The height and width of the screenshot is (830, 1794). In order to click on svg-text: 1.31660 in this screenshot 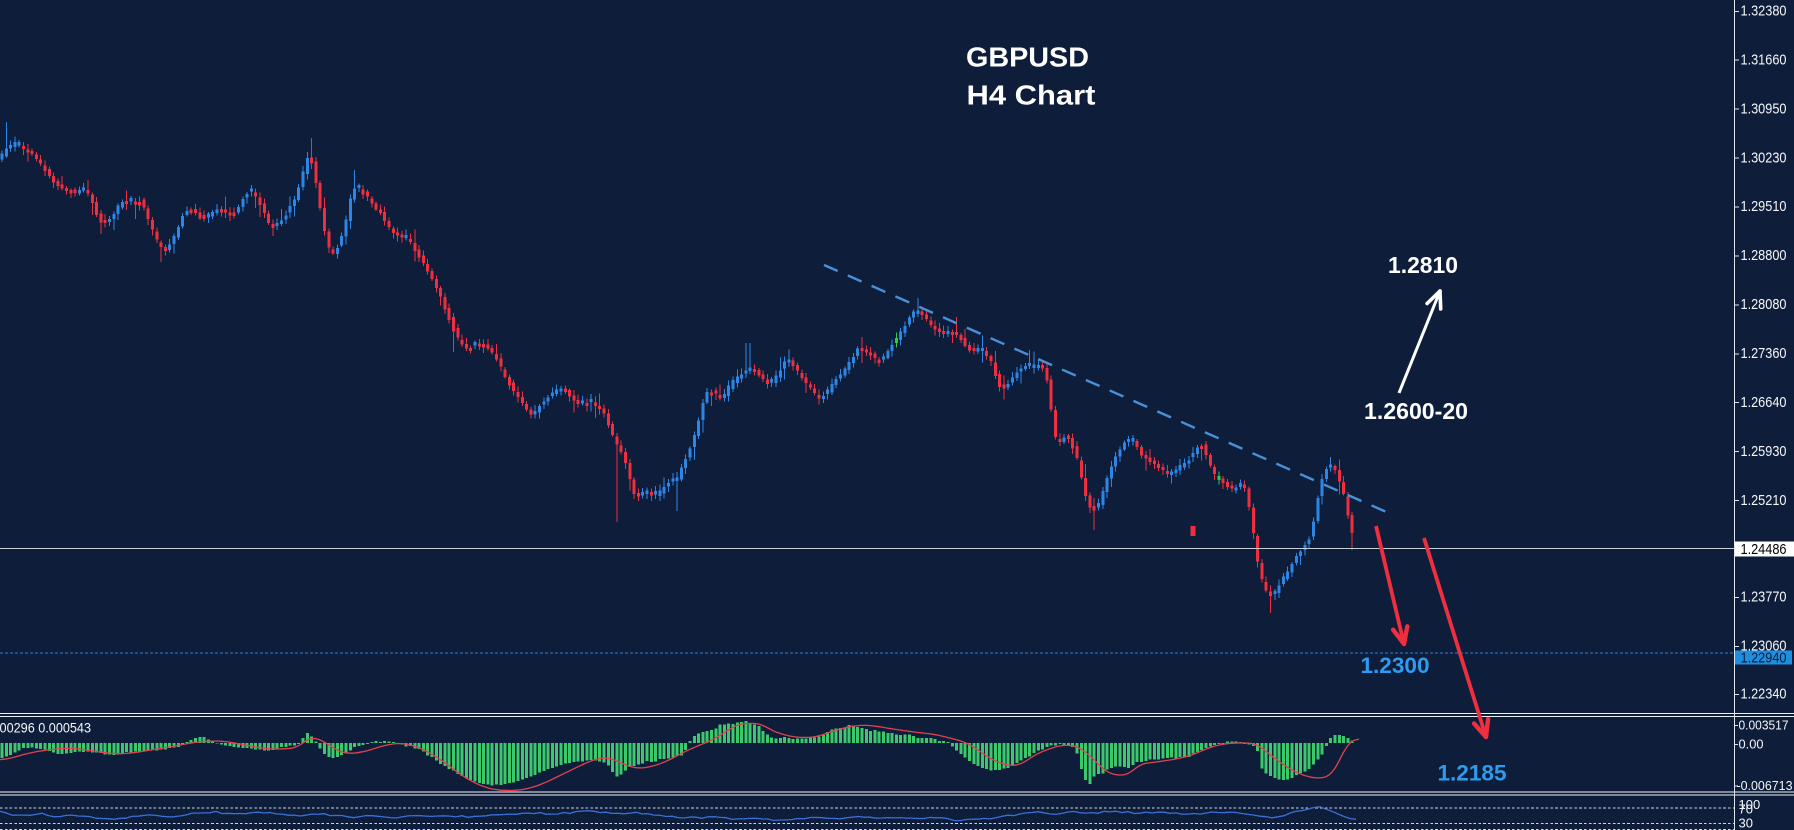, I will do `click(1764, 59)`.